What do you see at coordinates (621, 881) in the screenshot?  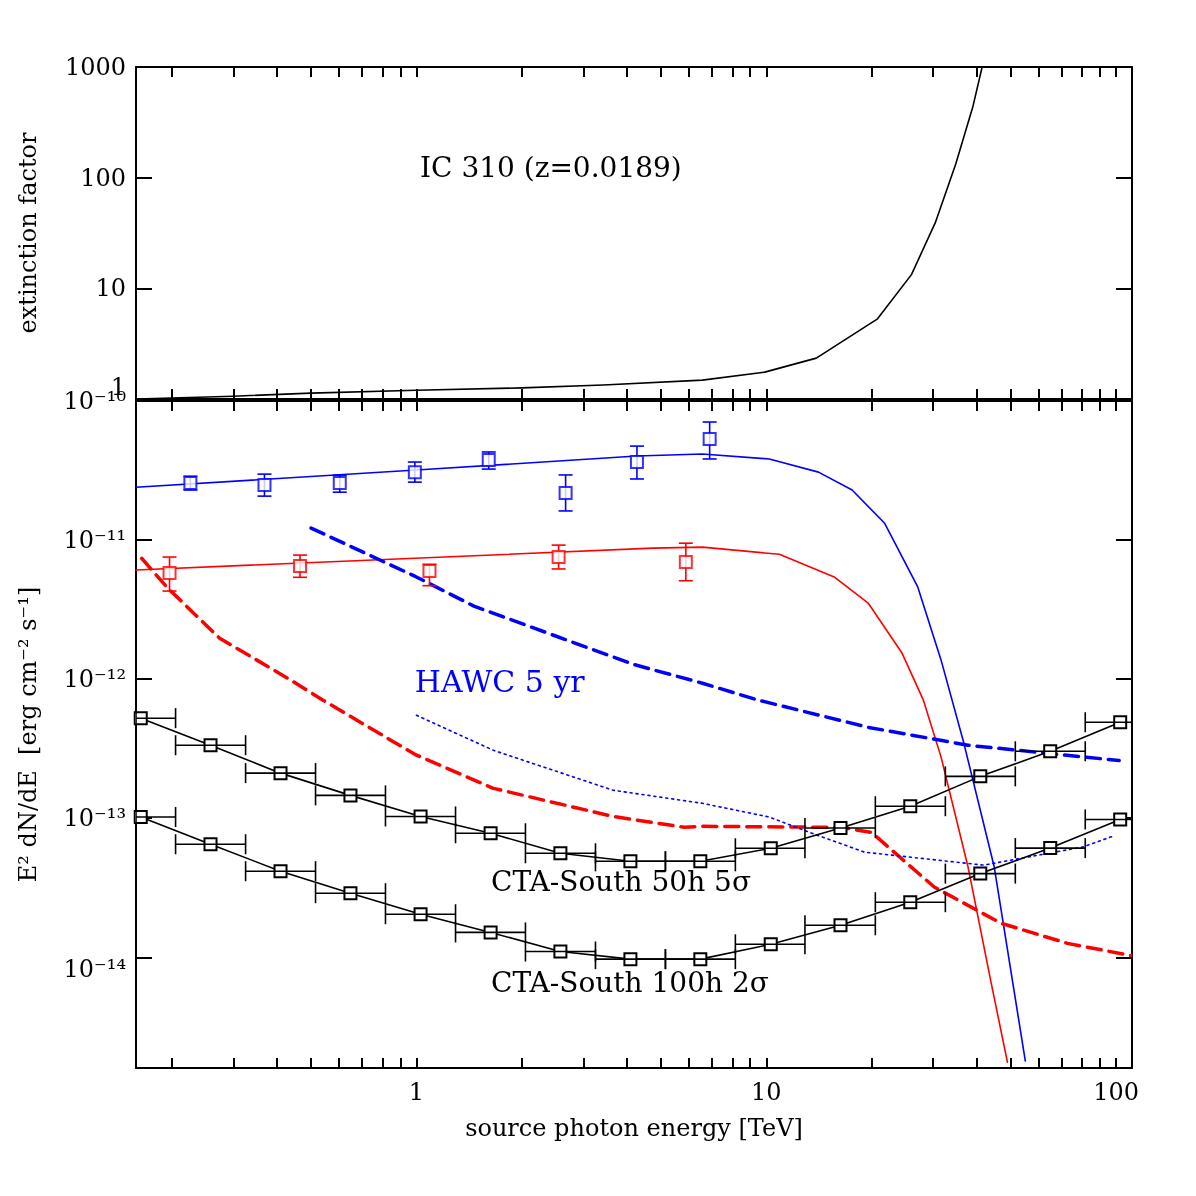 I see `annotation: CTA-South 50h 5σ` at bounding box center [621, 881].